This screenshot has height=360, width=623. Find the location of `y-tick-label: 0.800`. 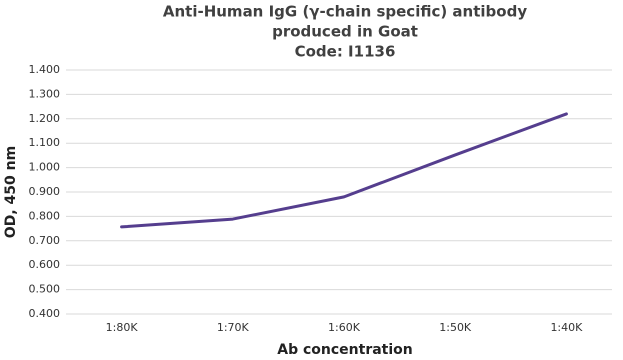

y-tick-label: 0.800 is located at coordinates (45, 215).